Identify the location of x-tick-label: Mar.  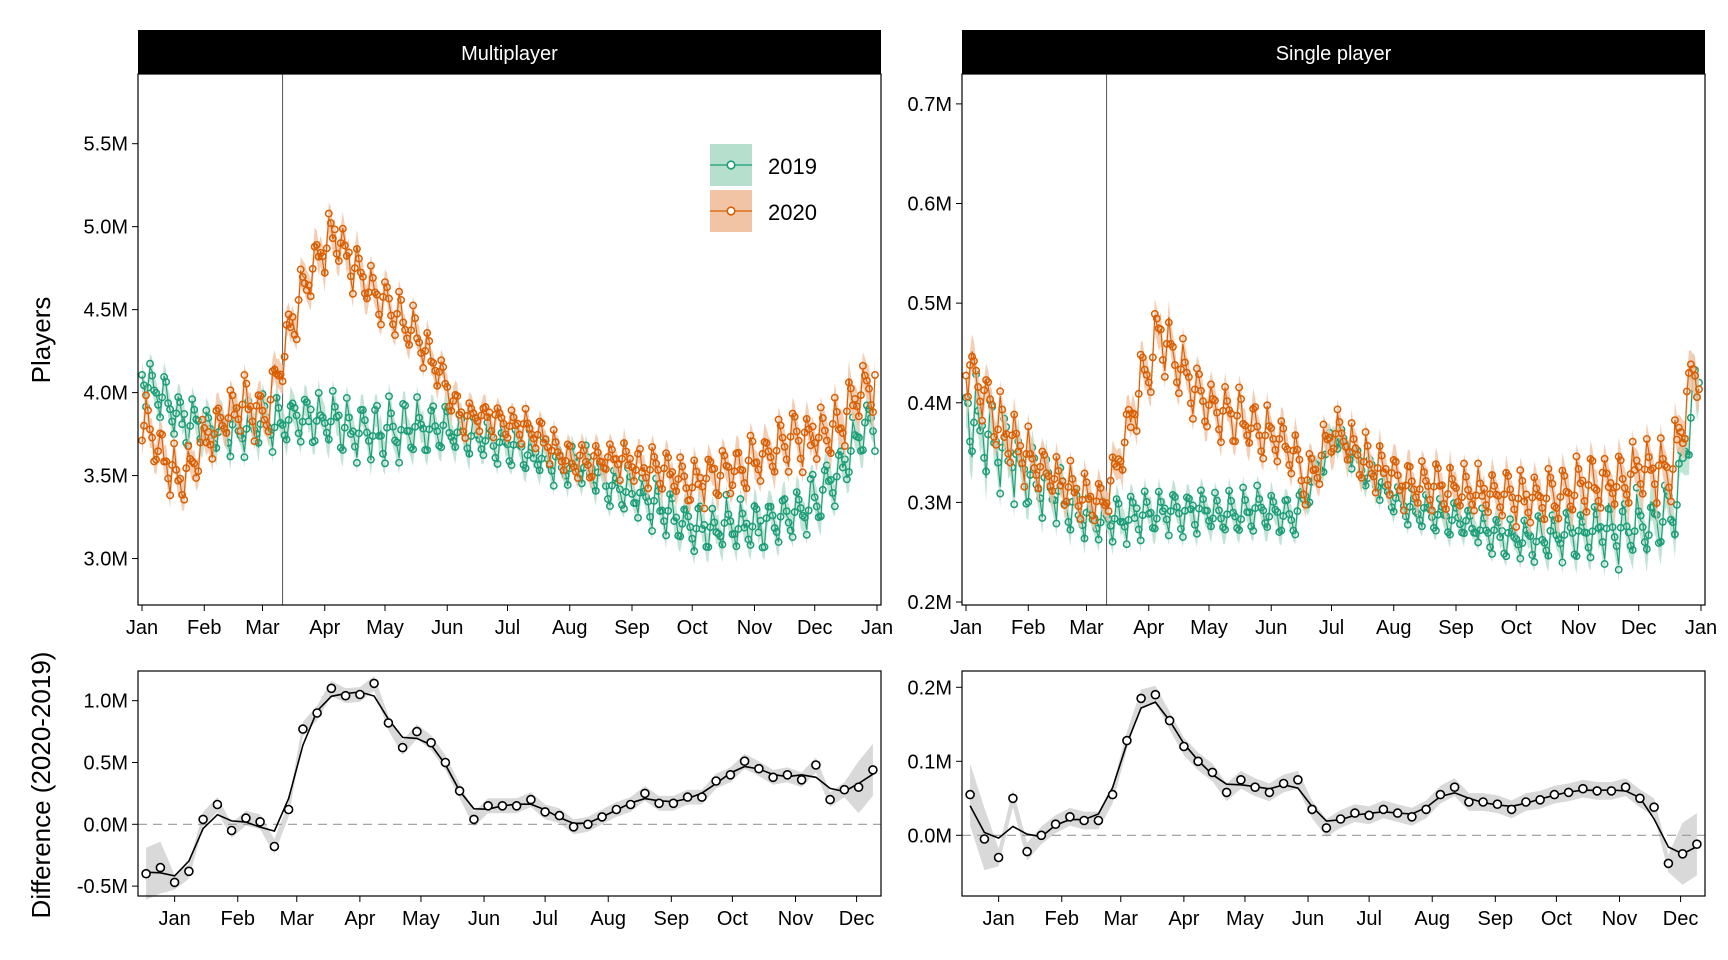
(297, 919).